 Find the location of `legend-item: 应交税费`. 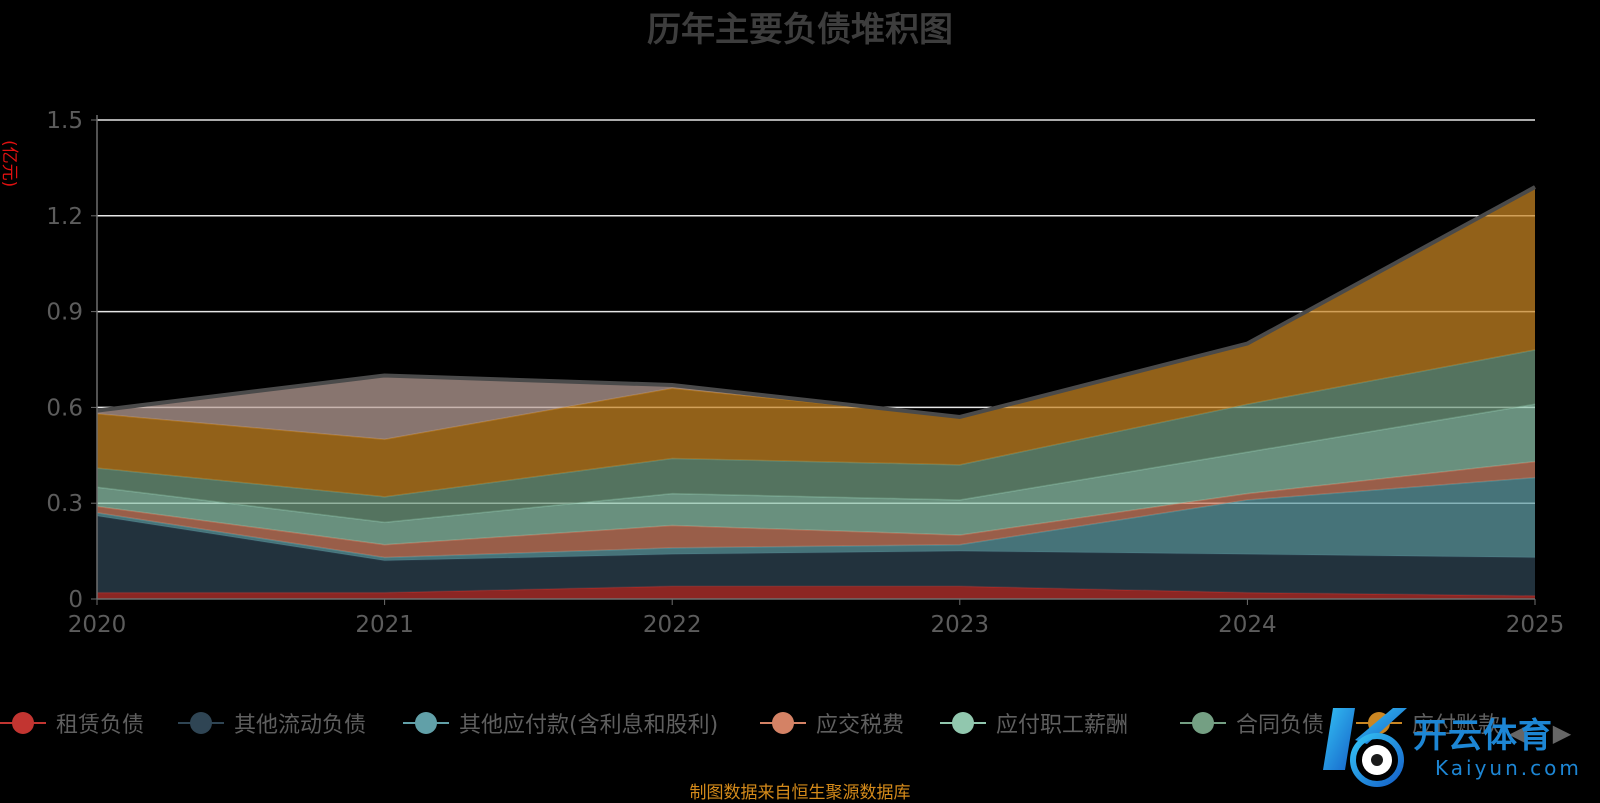

legend-item: 应交税费 is located at coordinates (832, 723).